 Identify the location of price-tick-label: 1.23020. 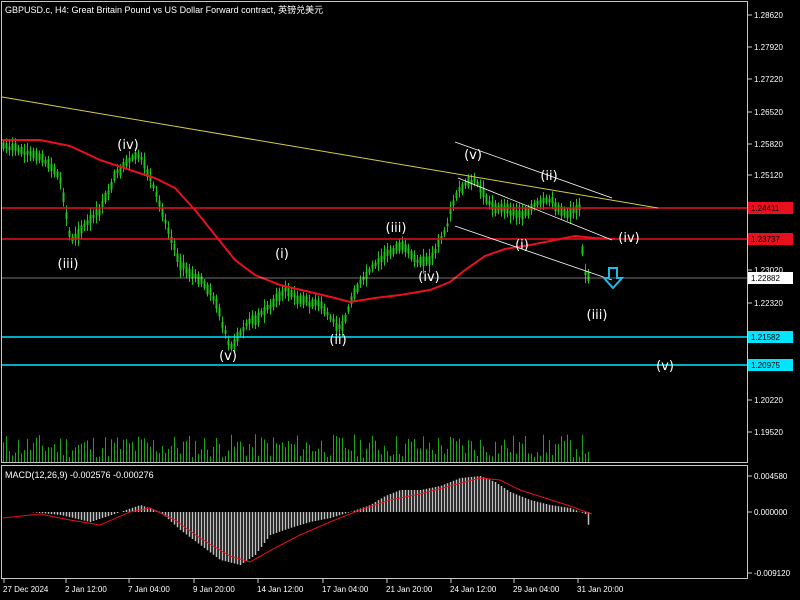
(768, 270).